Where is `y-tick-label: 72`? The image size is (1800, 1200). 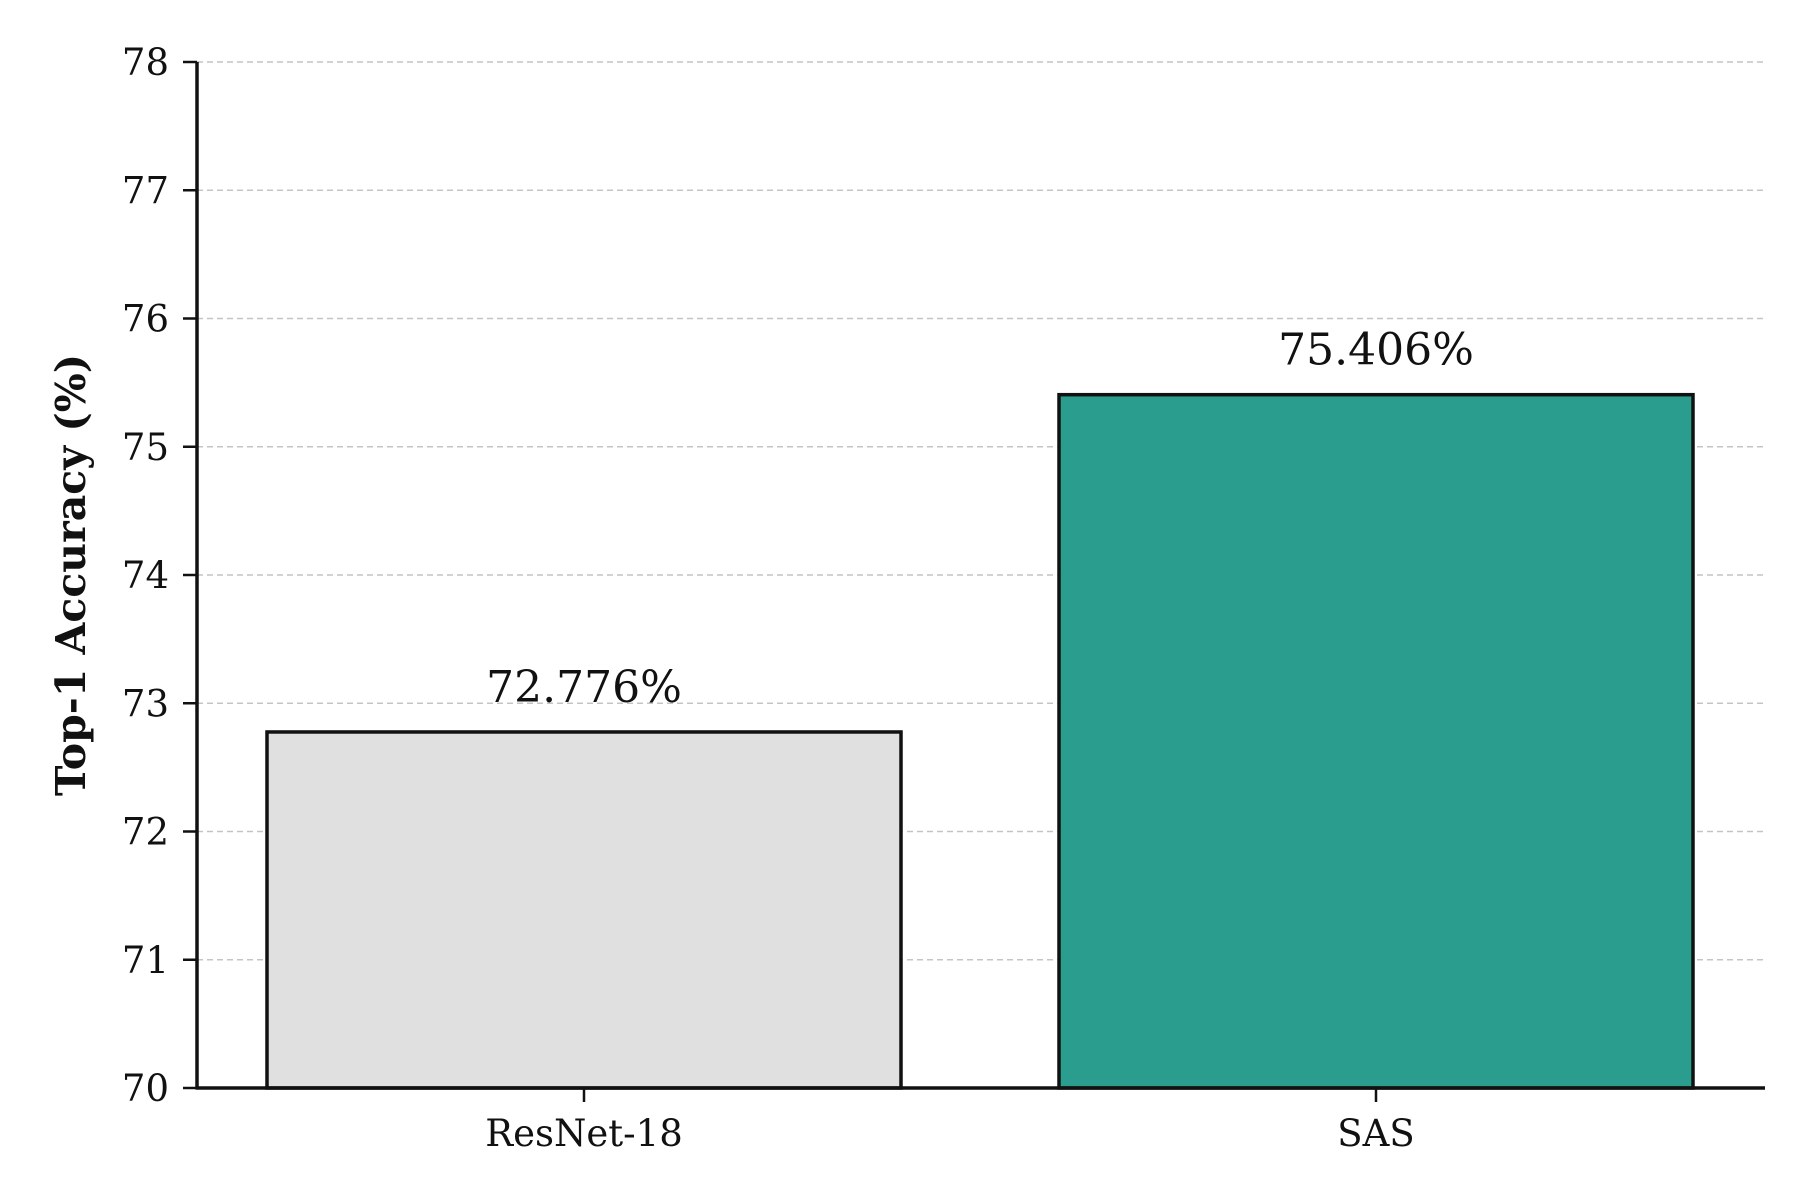
y-tick-label: 72 is located at coordinates (145, 832).